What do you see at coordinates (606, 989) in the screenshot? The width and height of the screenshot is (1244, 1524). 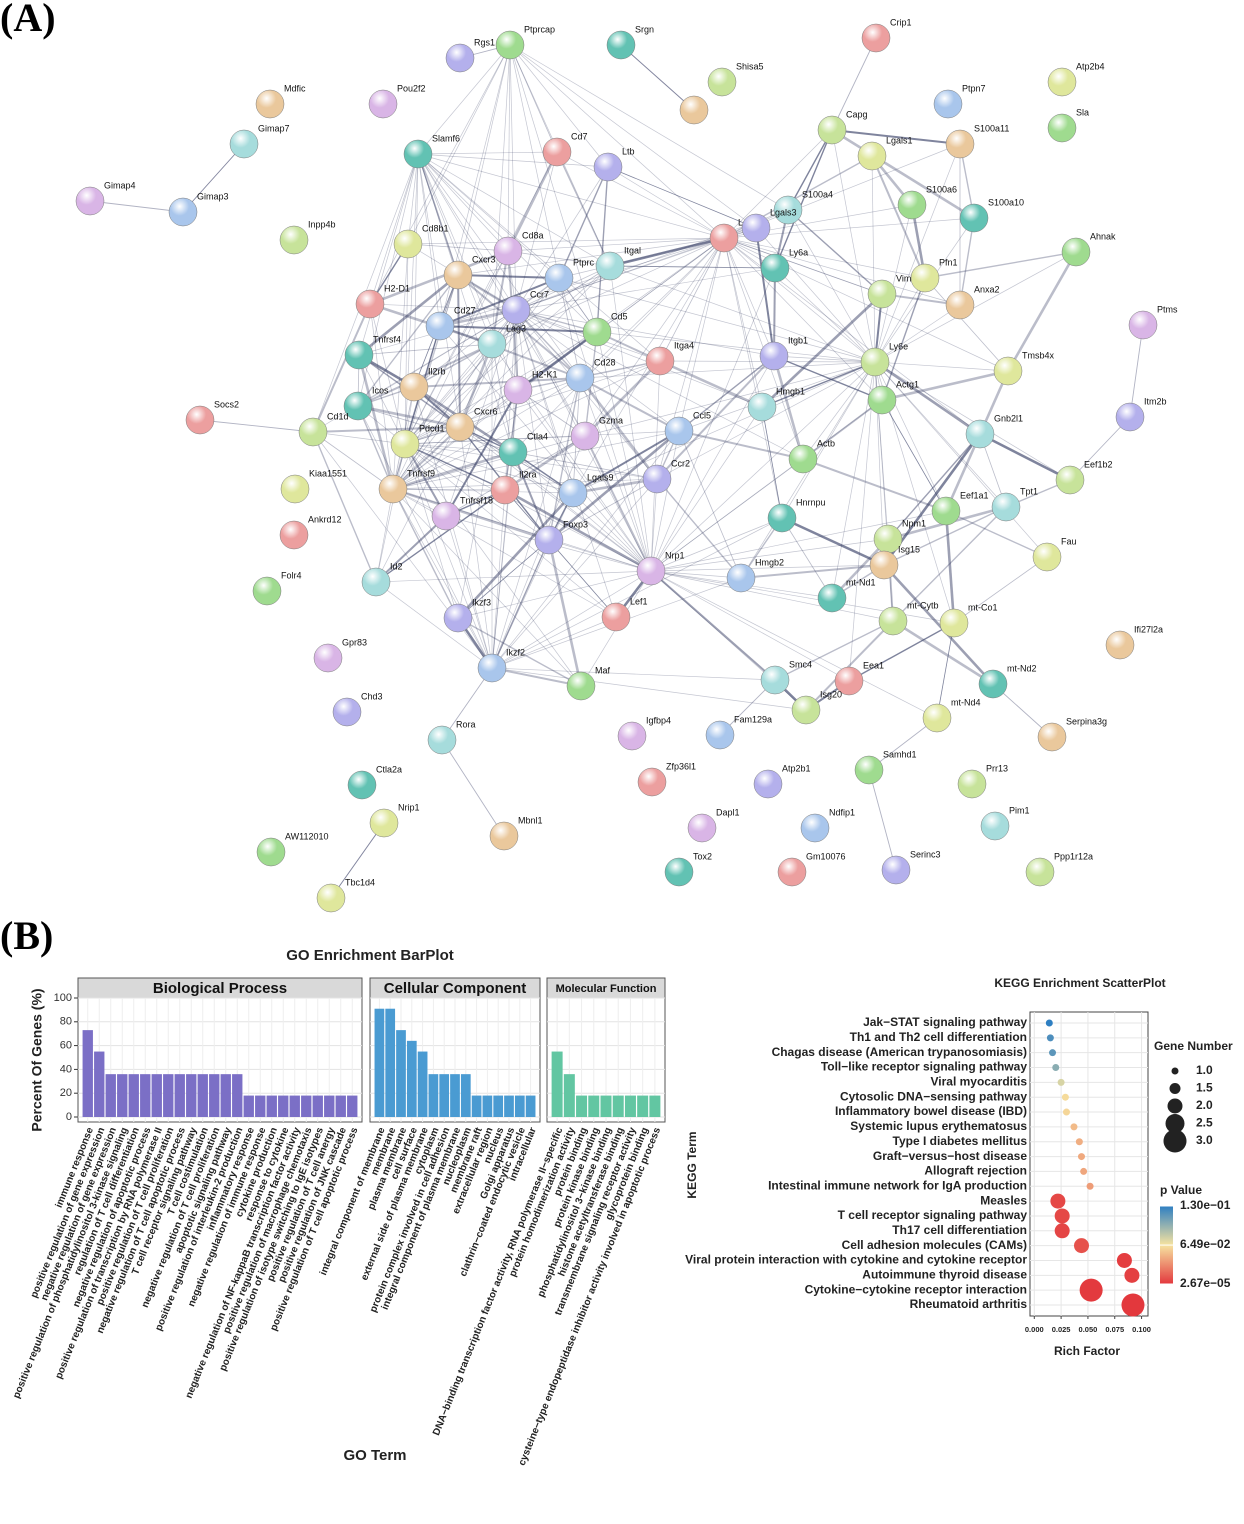 I see `facet-title: Molecular Function` at bounding box center [606, 989].